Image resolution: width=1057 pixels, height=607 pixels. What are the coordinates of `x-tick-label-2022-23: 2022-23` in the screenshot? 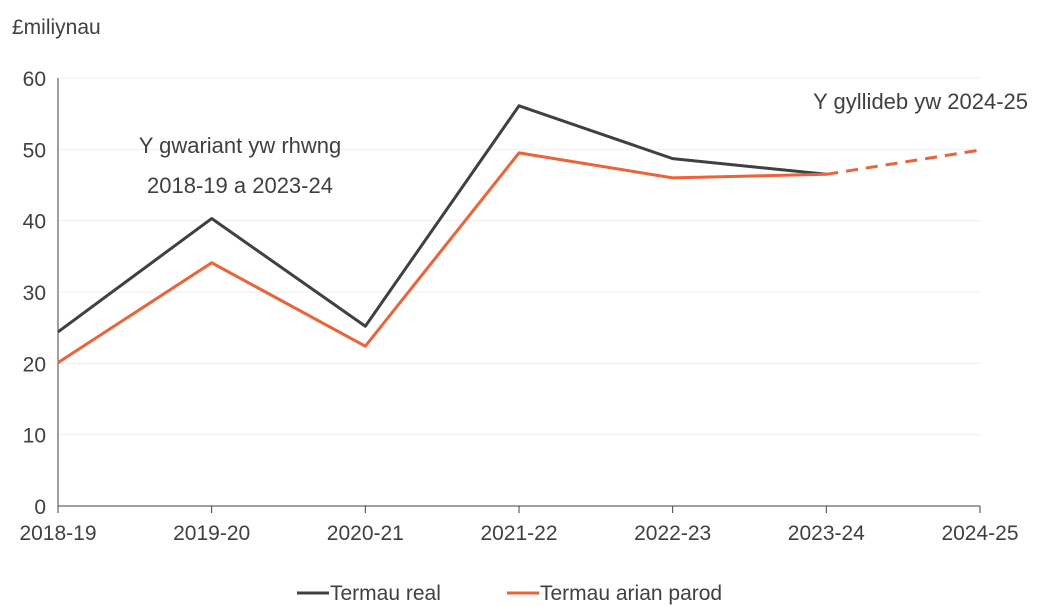 It's located at (672, 533).